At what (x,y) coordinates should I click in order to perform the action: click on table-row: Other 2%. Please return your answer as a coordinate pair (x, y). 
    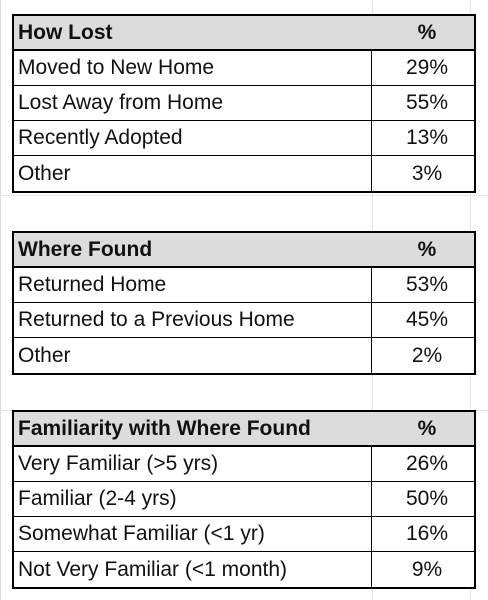
    Looking at the image, I should click on (244, 355).